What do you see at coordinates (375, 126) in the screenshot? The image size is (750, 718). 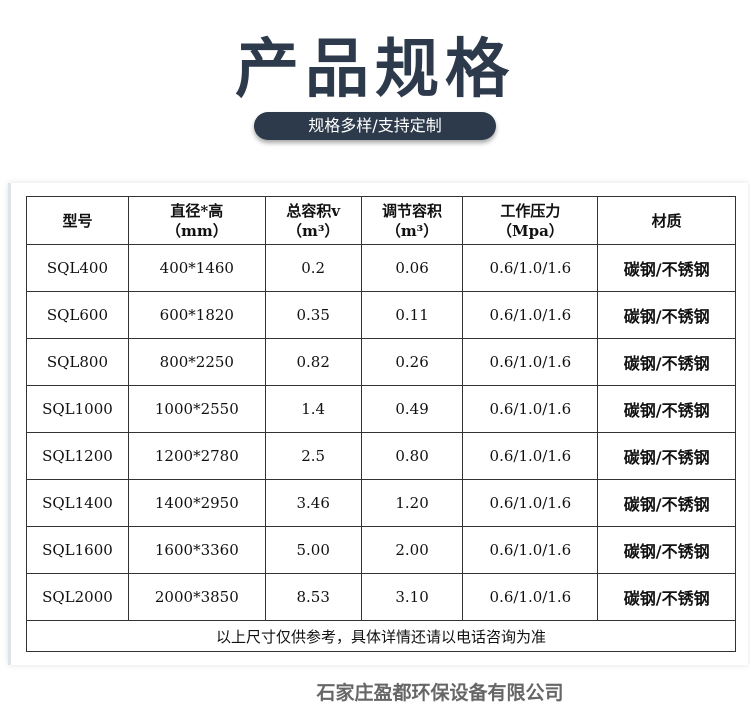 I see `subtitle-badge: 规格多样/支持定制` at bounding box center [375, 126].